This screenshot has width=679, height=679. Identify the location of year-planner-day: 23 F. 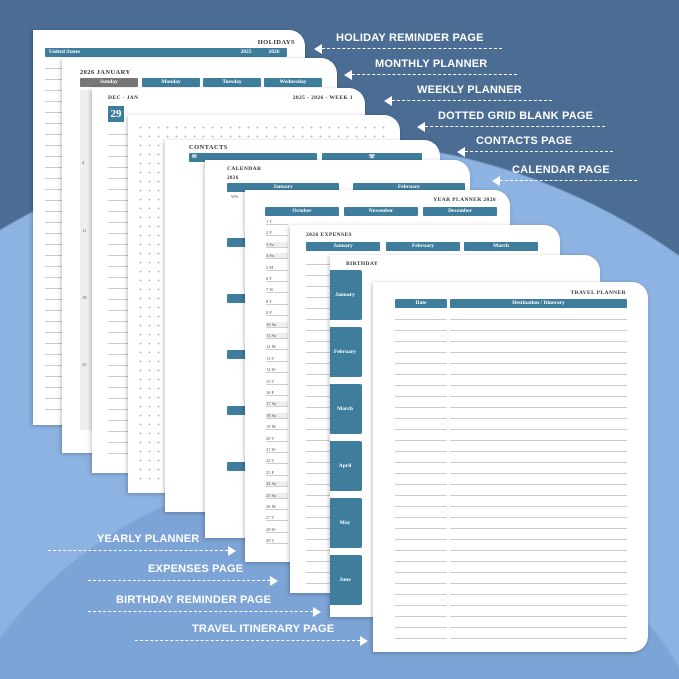
(277, 472).